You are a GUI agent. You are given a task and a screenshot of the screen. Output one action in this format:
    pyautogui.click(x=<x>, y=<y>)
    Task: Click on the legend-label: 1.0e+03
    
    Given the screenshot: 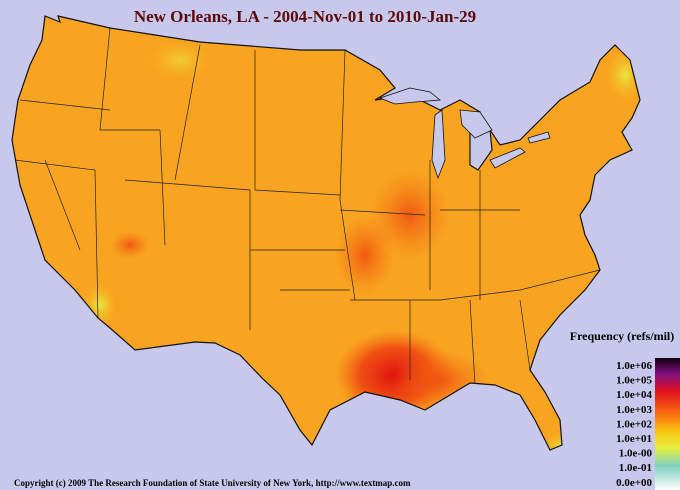 What is the action you would take?
    pyautogui.click(x=634, y=410)
    